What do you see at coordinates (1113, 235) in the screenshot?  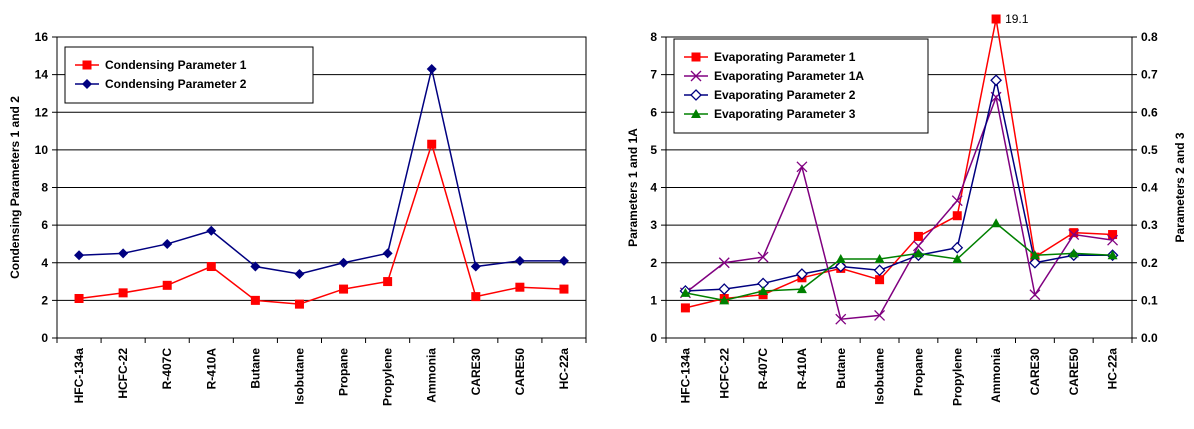 I see `chart2-point-evaporating-parameter-1-hc-22a` at bounding box center [1113, 235].